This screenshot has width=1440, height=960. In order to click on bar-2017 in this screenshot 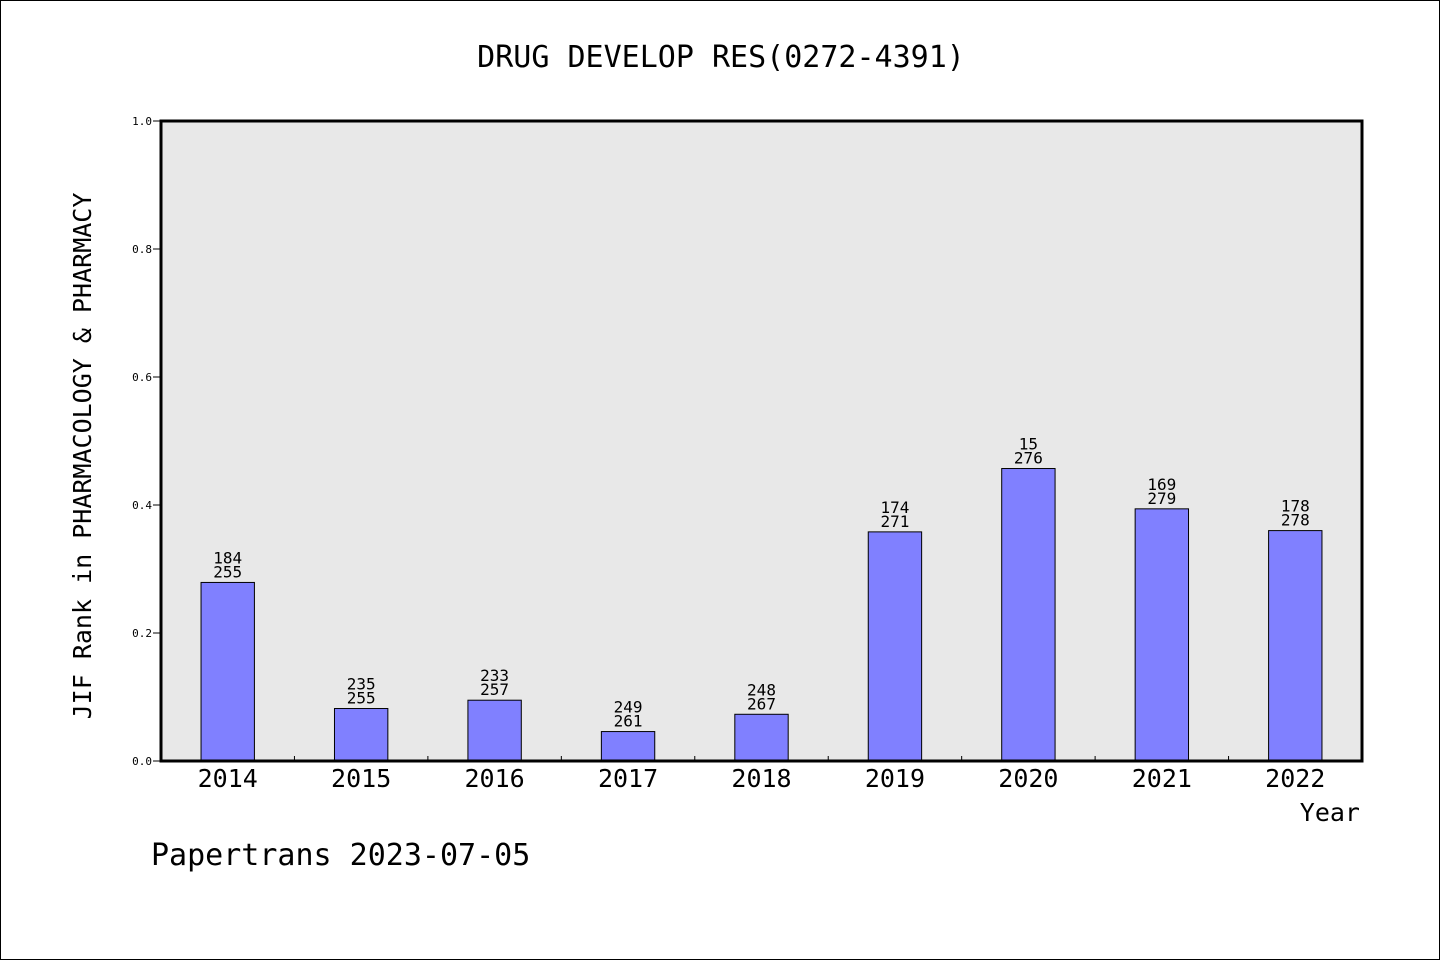, I will do `click(628, 746)`.